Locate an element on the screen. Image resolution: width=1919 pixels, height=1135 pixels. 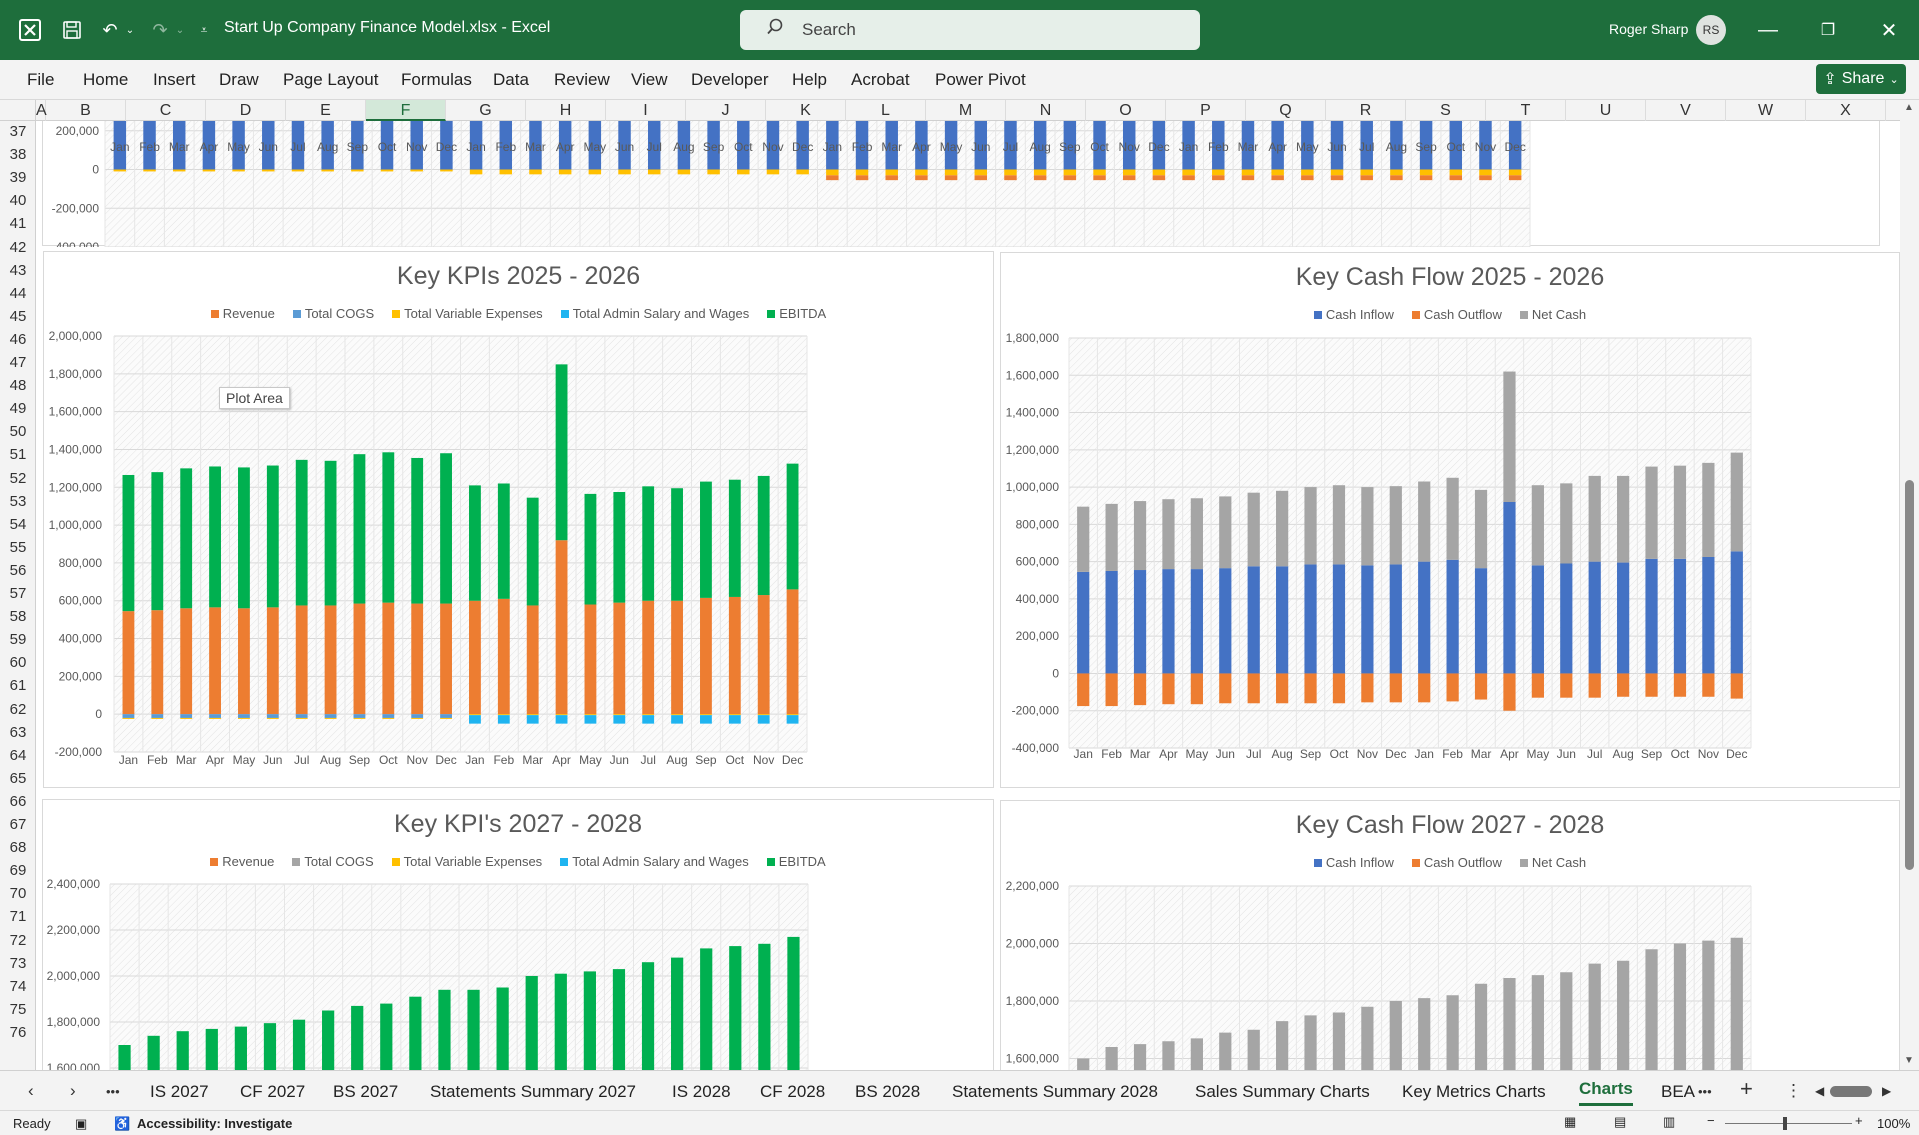
tab-formulas: Formulas is located at coordinates (436, 79).